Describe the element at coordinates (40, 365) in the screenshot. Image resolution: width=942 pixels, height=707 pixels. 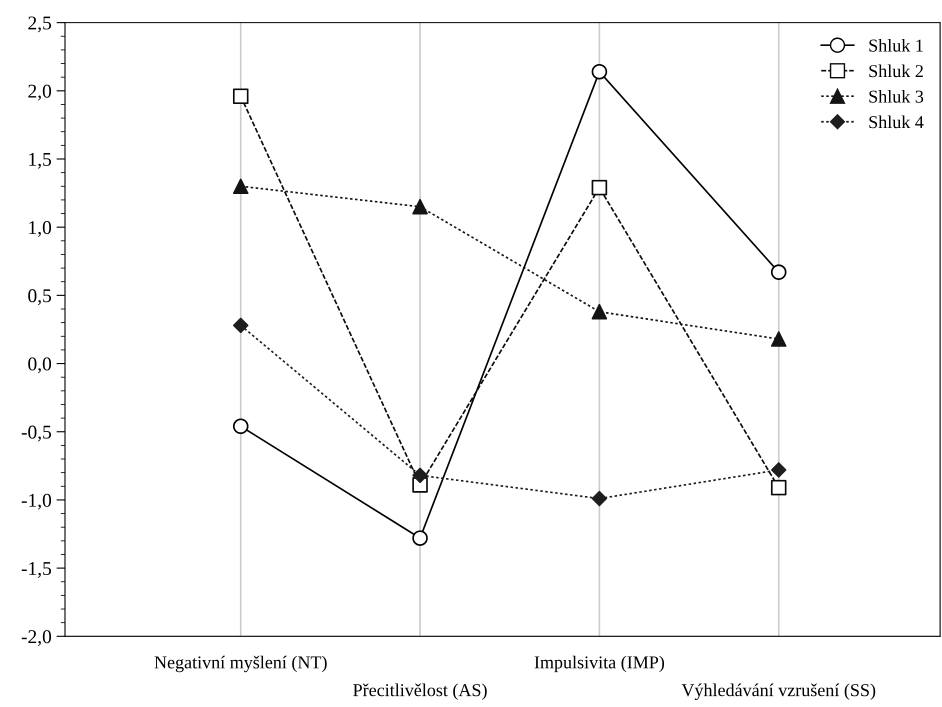
I see `y-tick-label: 0,0` at that location.